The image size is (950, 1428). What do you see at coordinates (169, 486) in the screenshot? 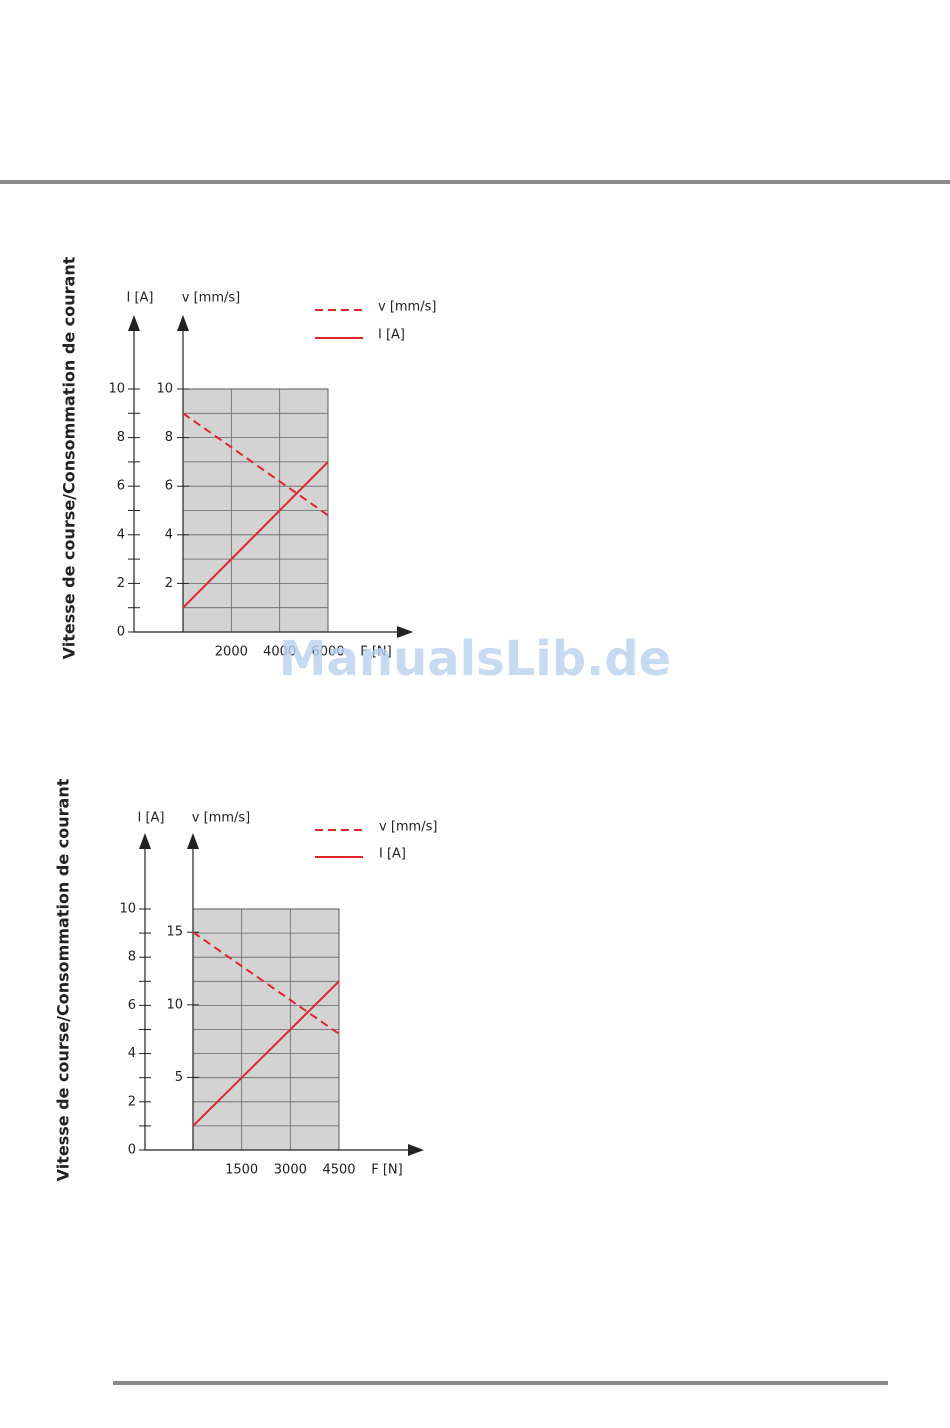
I see `y2-tick-label: 6` at bounding box center [169, 486].